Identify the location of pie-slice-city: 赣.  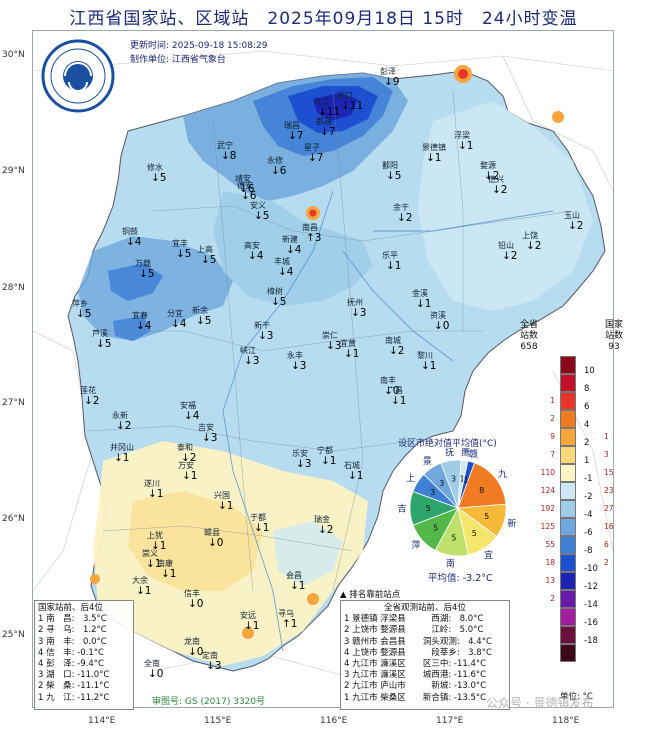
(473, 454).